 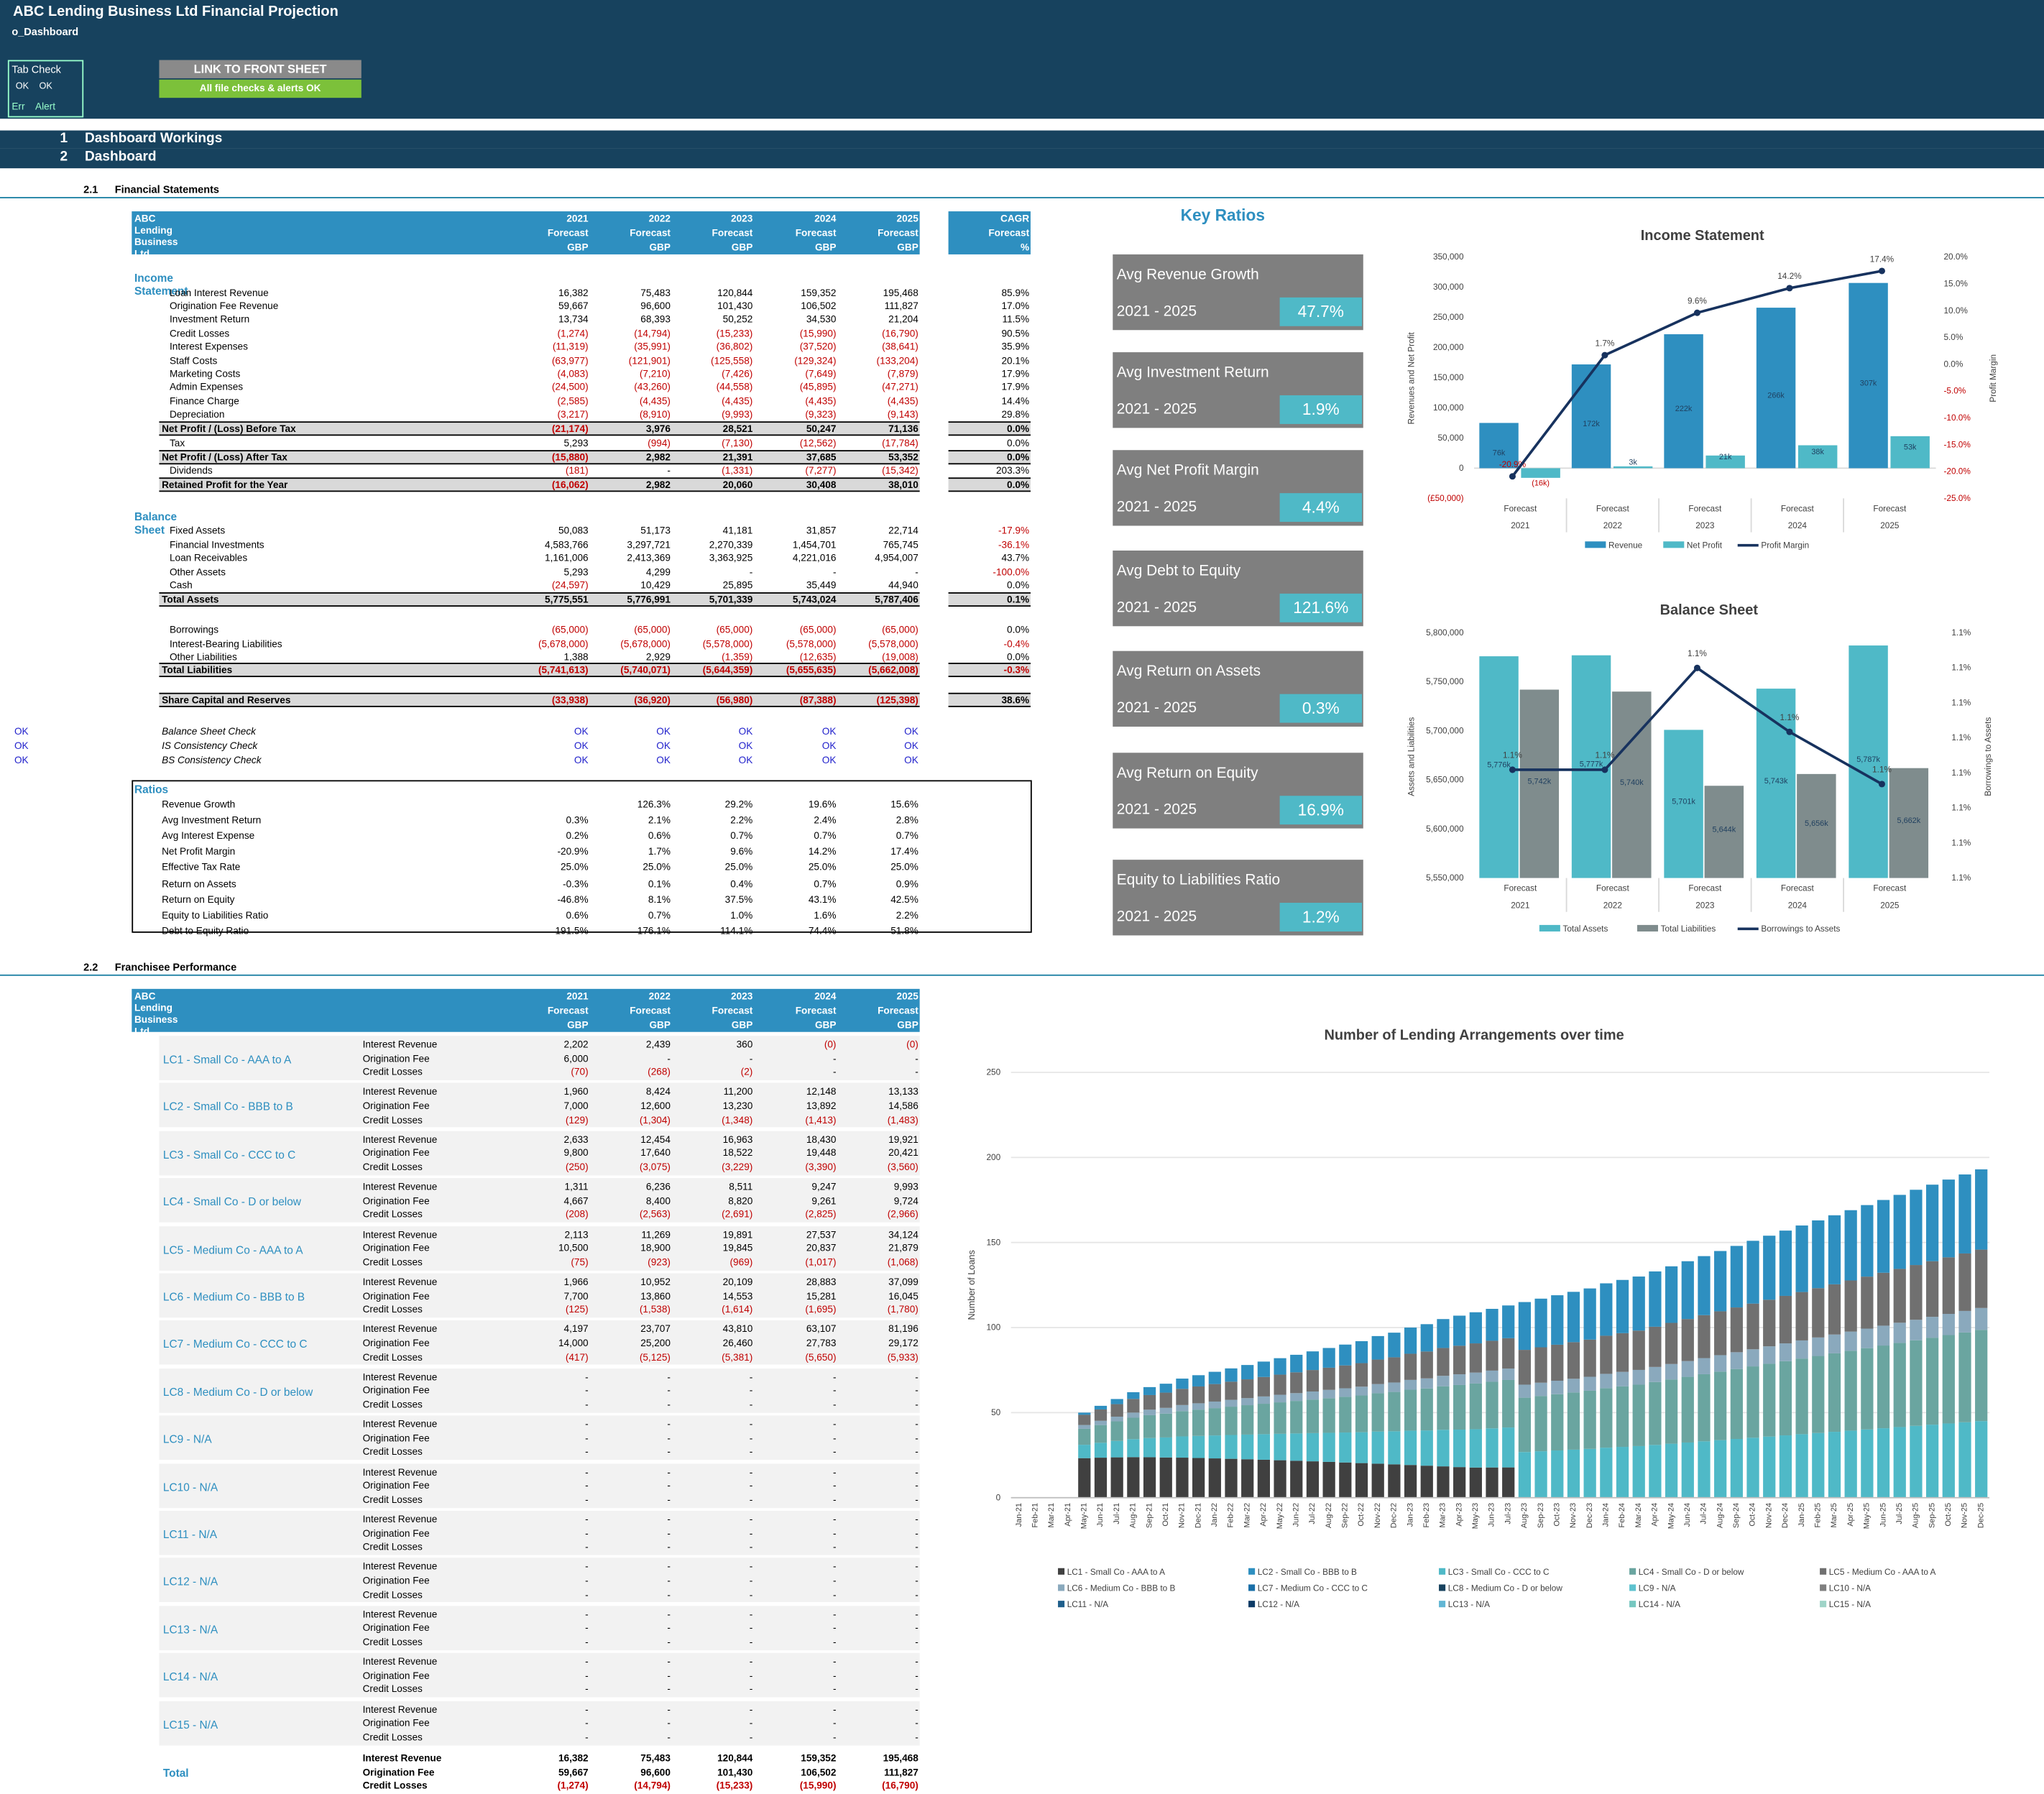 I want to click on y-tick-label: 150, so click(x=994, y=1242).